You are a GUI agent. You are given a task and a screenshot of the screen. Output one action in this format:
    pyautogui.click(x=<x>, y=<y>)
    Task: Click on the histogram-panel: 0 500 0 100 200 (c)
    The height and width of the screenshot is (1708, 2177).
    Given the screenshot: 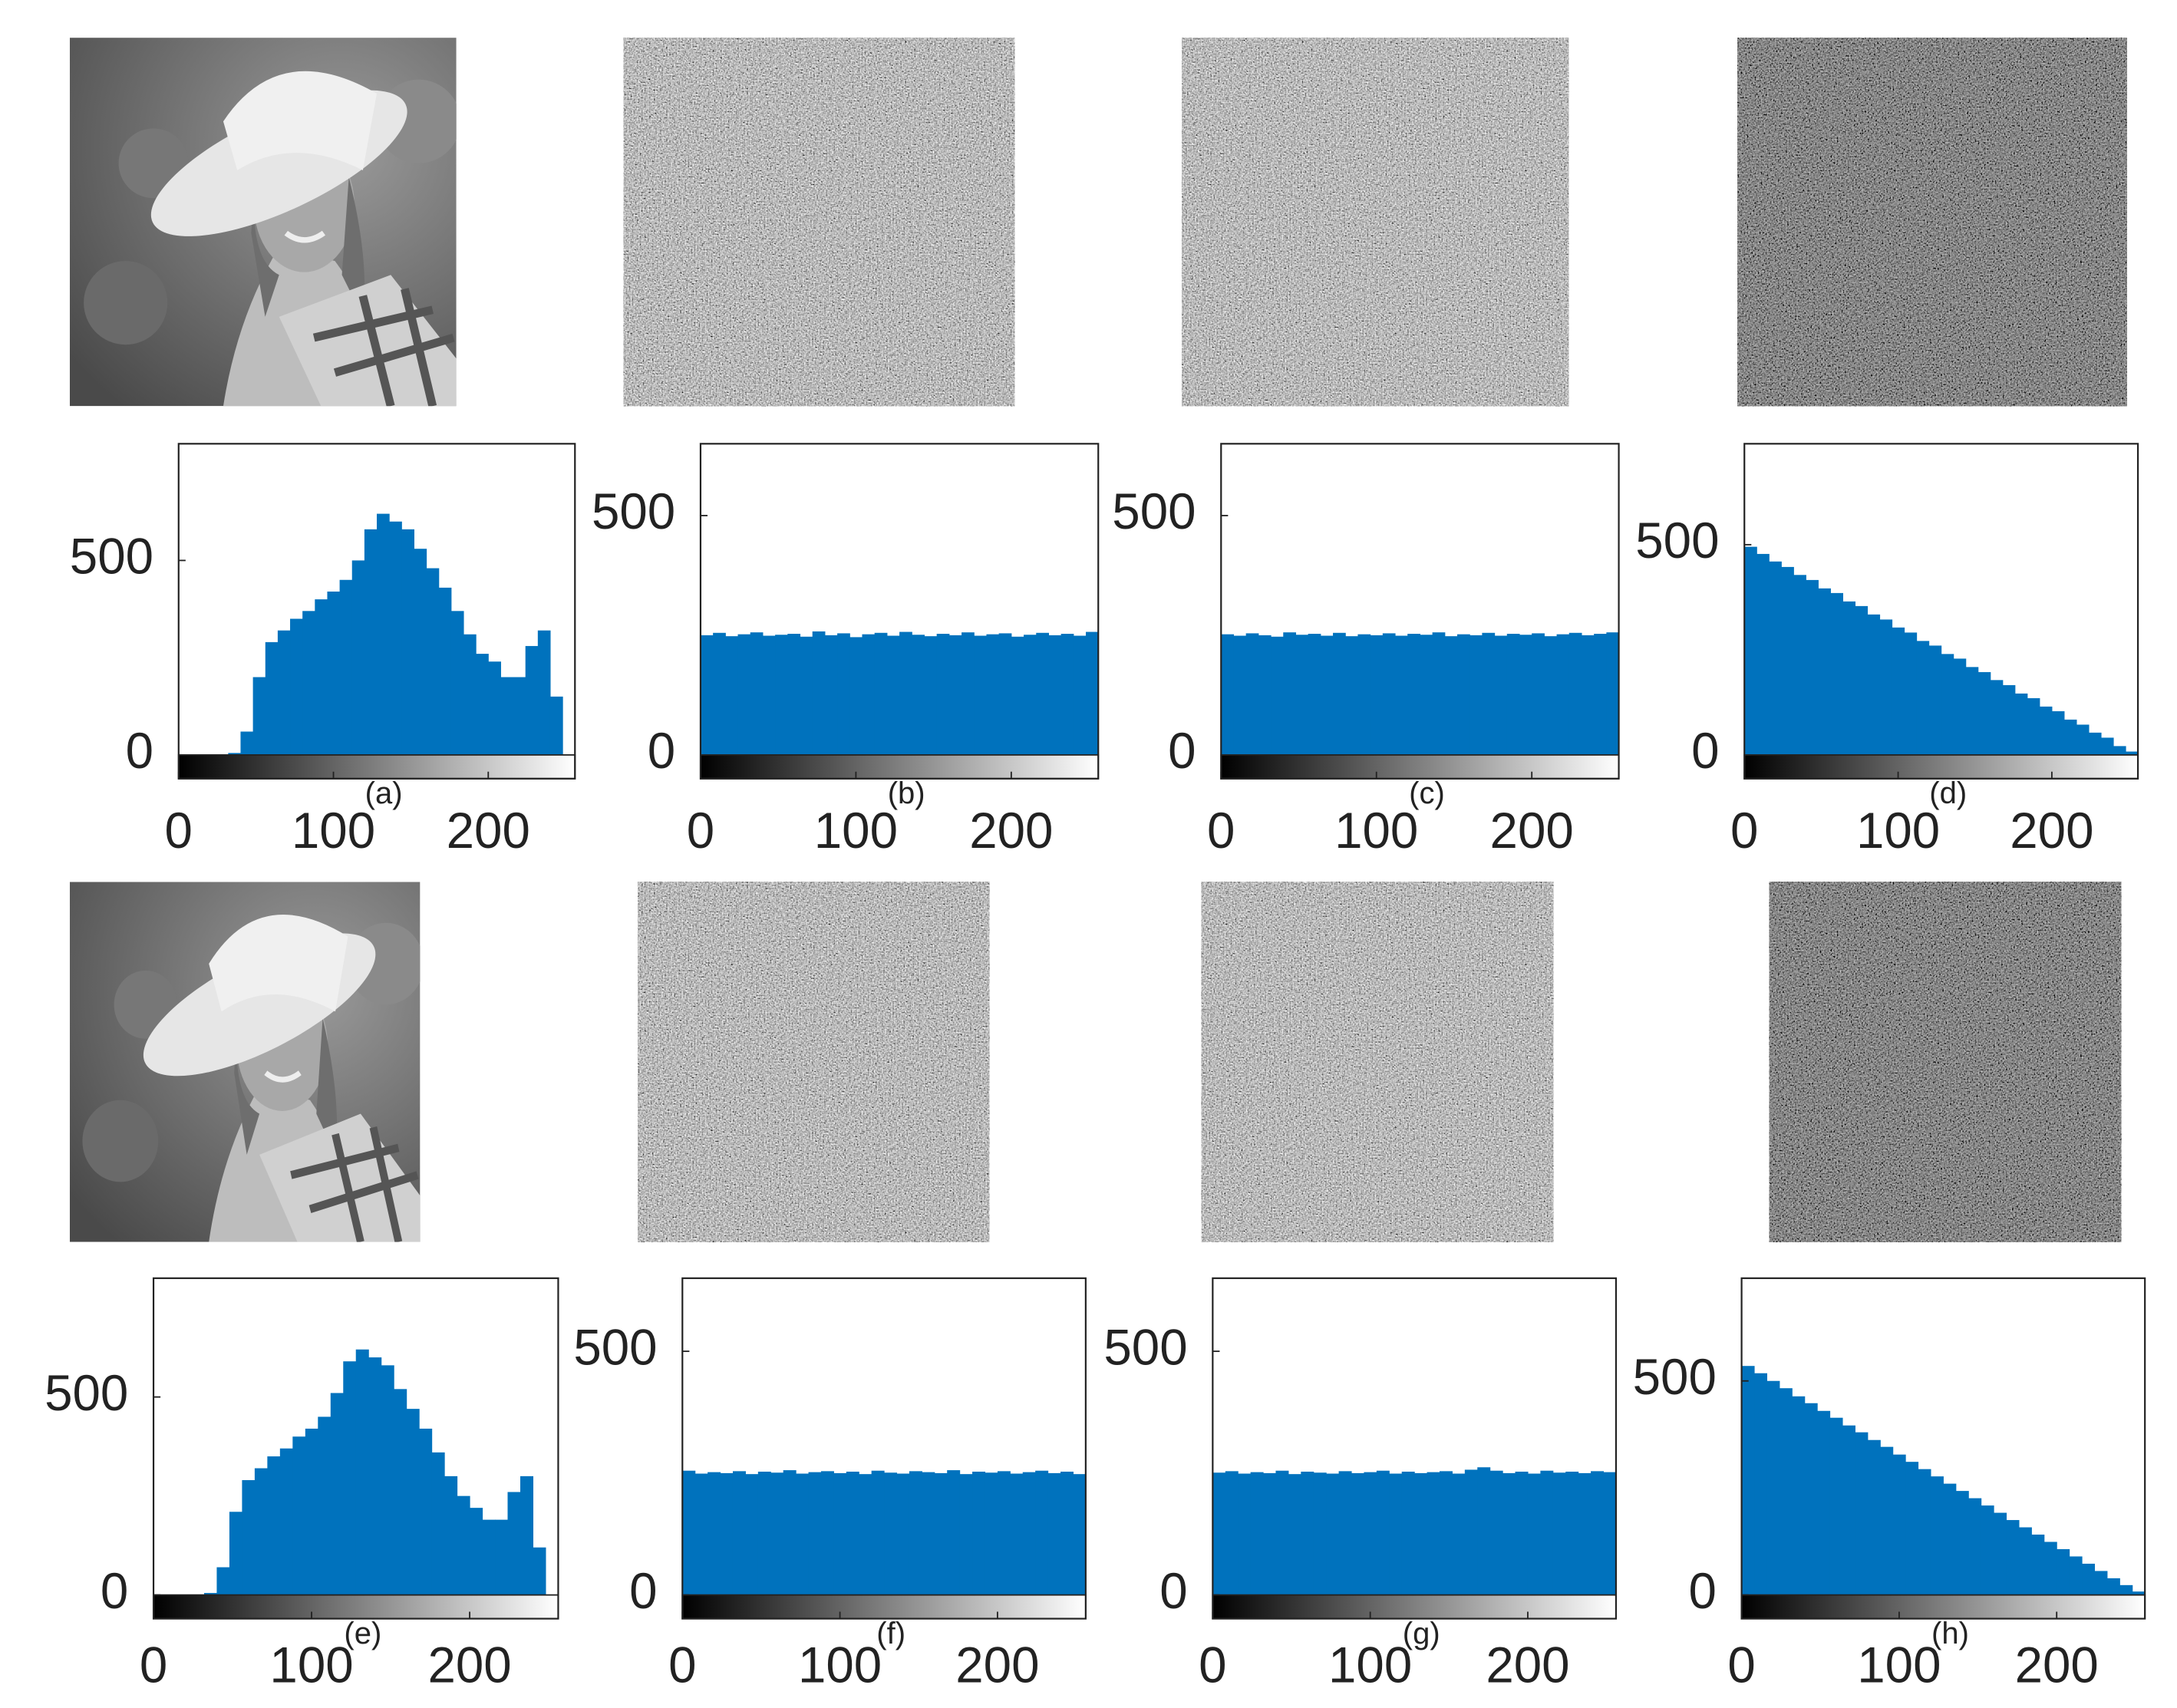 What is the action you would take?
    pyautogui.click(x=1366, y=651)
    